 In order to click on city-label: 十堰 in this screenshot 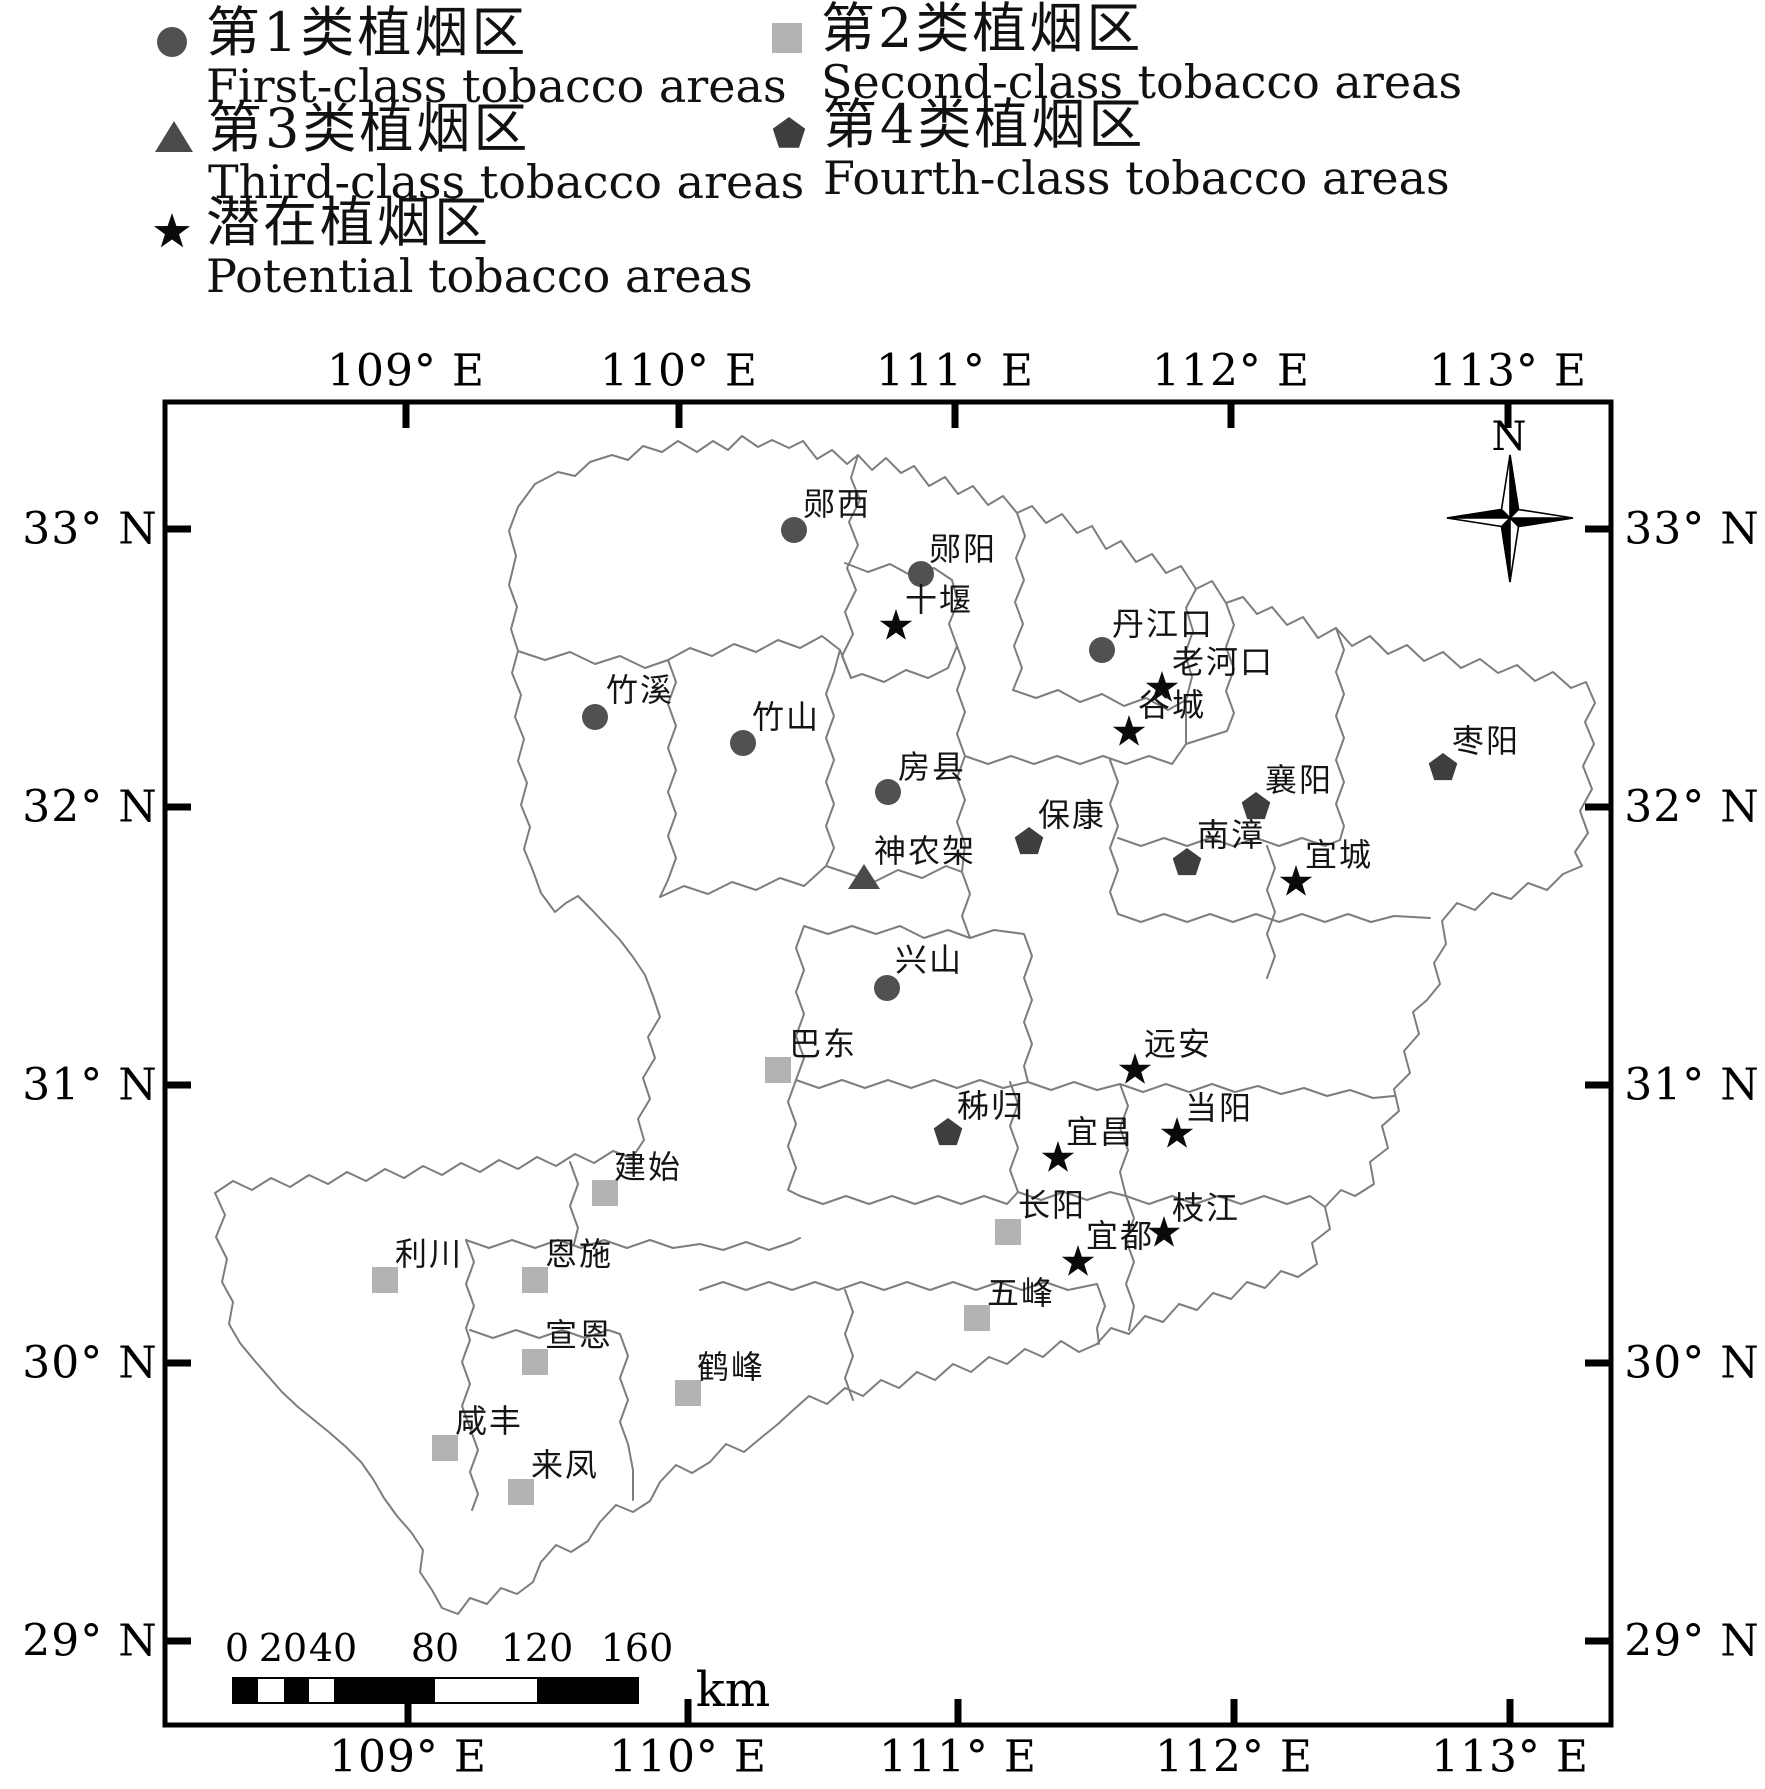, I will do `click(939, 600)`.